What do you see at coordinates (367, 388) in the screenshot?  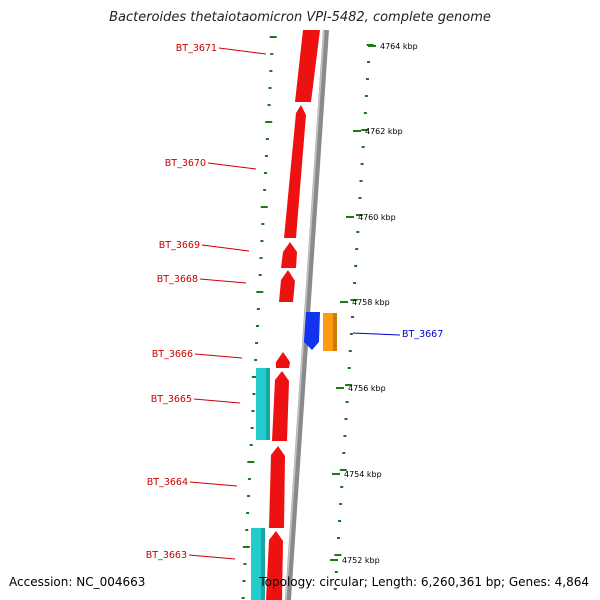 I see `scale-tick-label: 4756 kbp` at bounding box center [367, 388].